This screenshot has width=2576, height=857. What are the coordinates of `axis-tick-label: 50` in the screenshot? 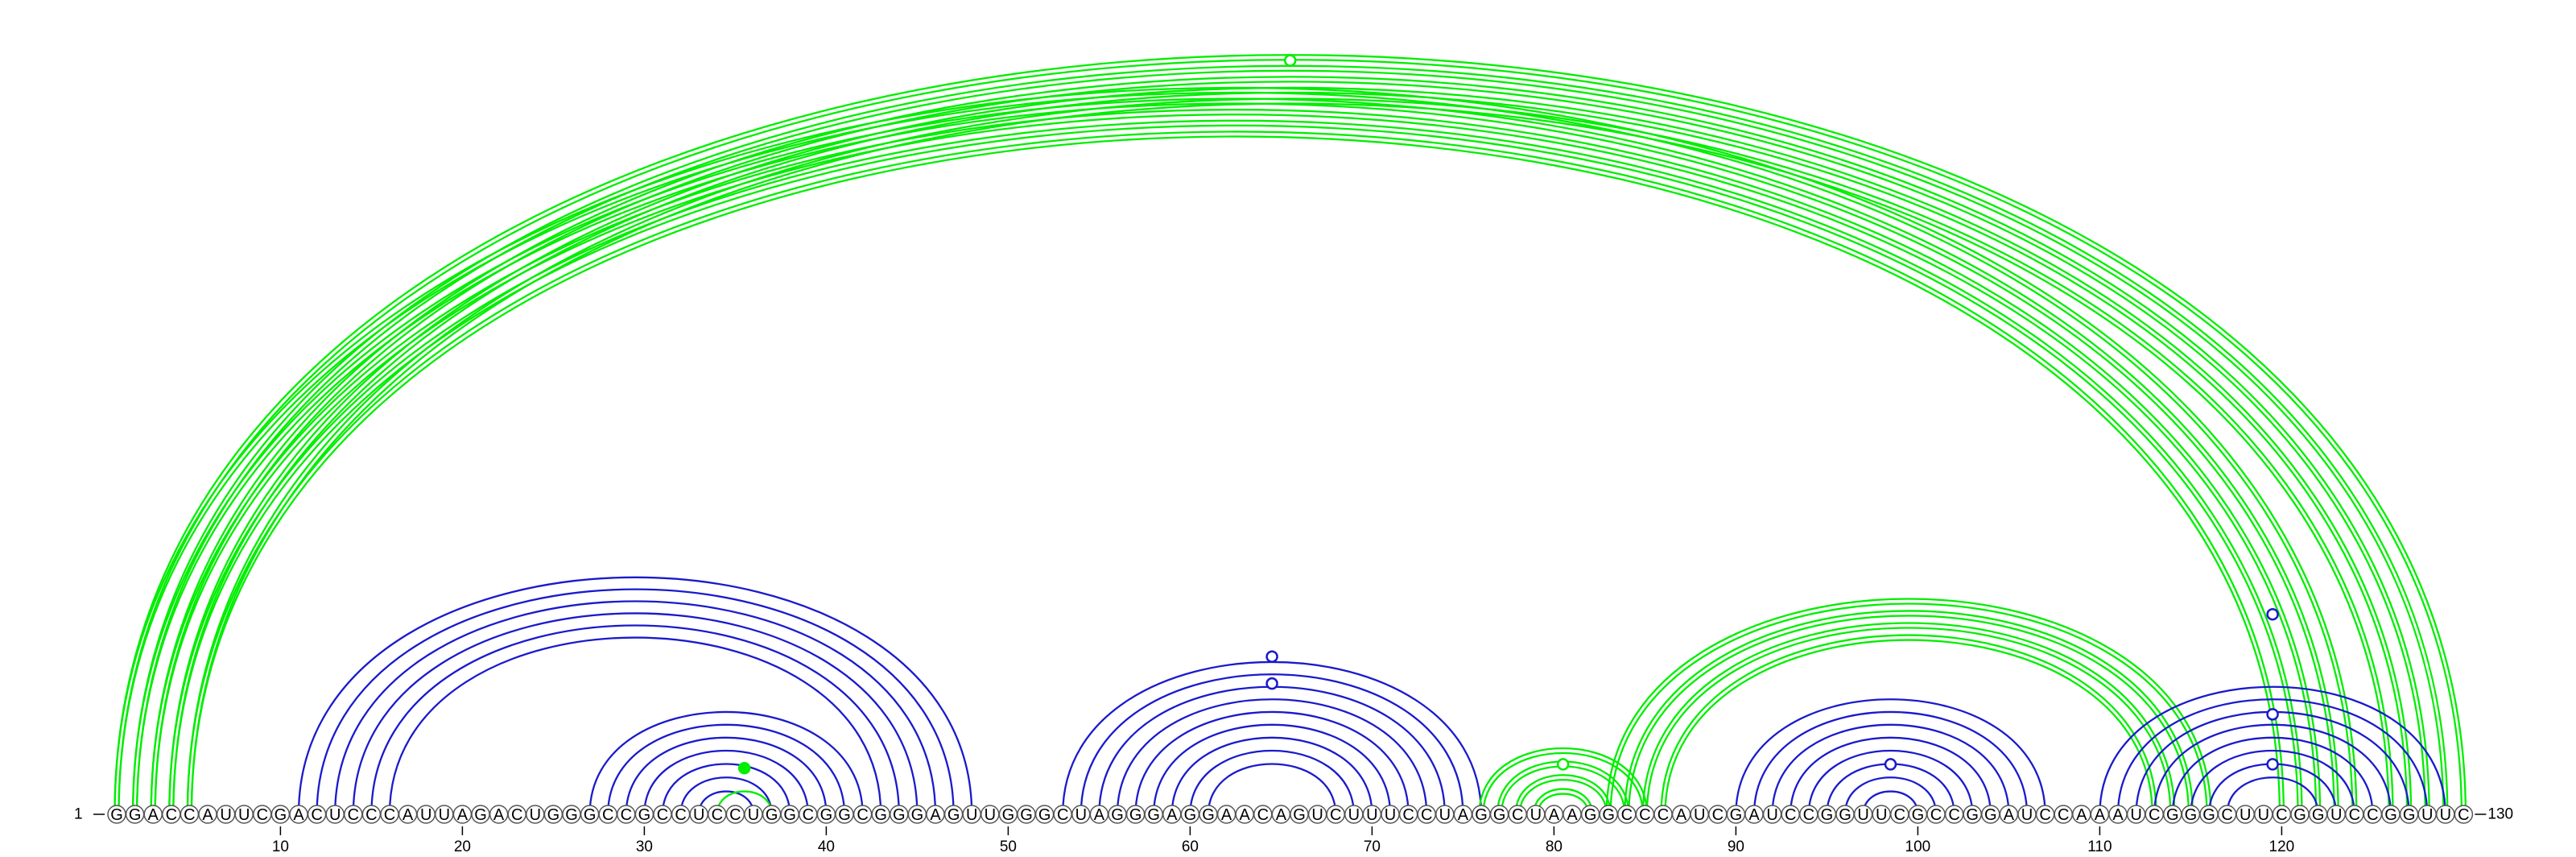 It's located at (1008, 846).